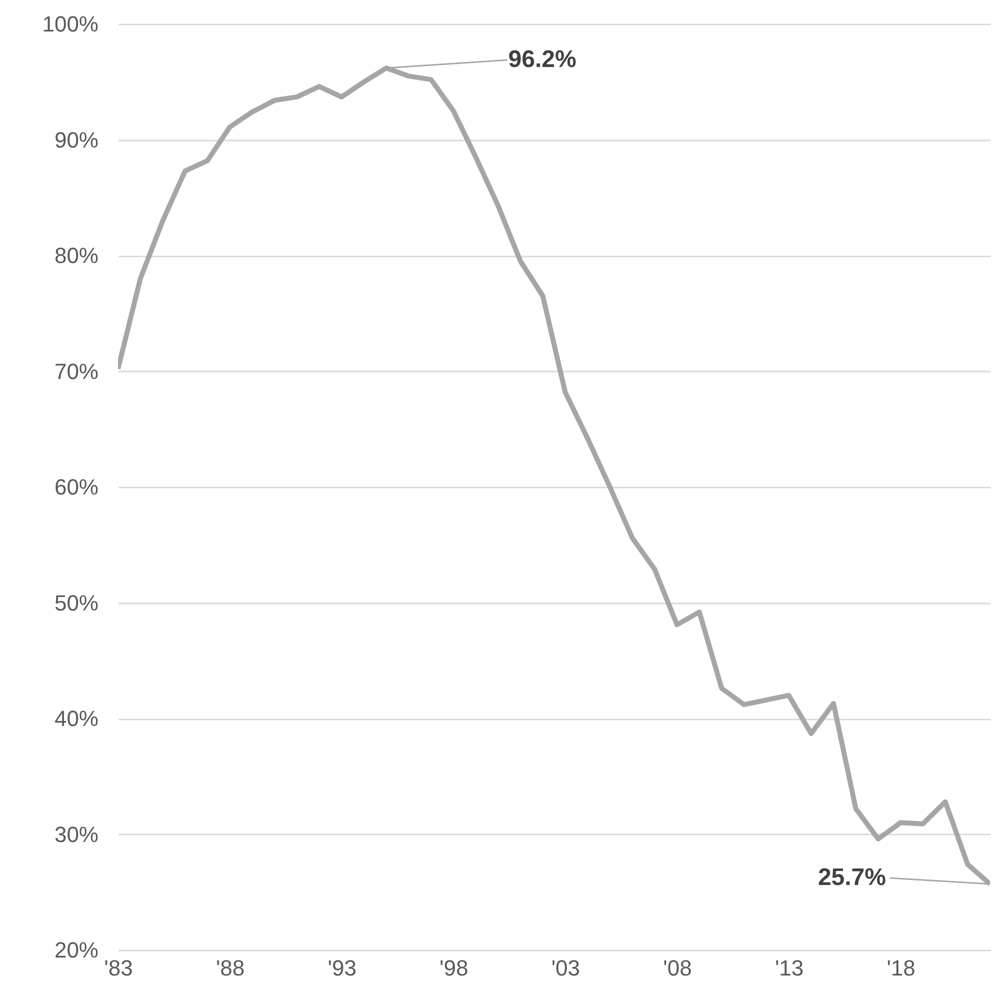 This screenshot has height=998, width=997. I want to click on annotation: 96.2%, so click(542, 59).